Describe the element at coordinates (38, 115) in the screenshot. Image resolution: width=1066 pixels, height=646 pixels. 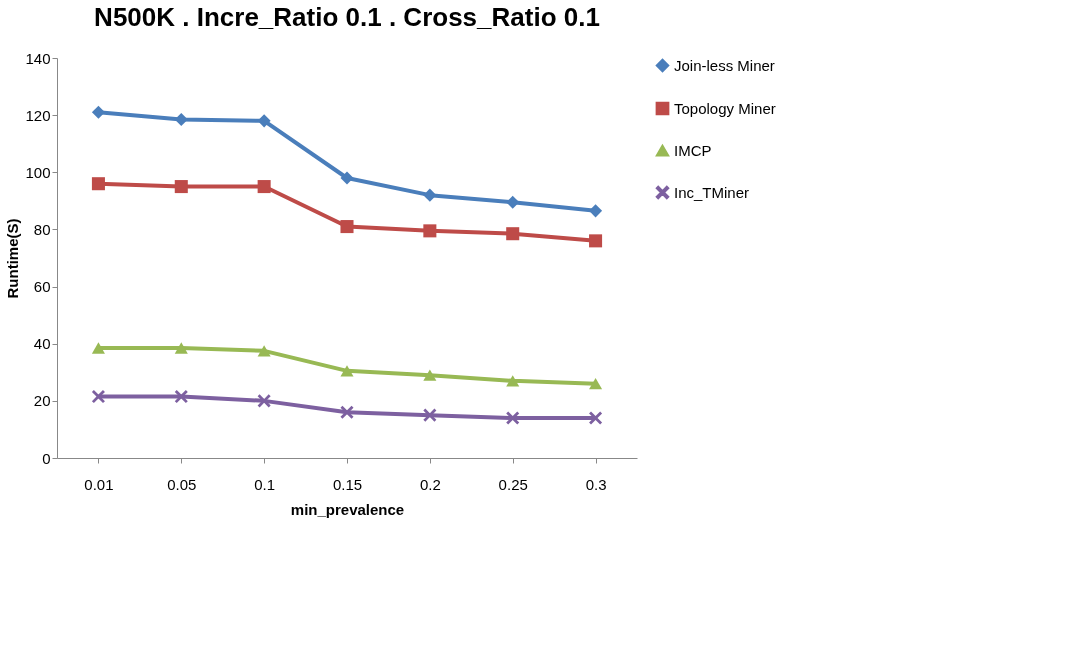
I see `y-tick-label: 120` at that location.